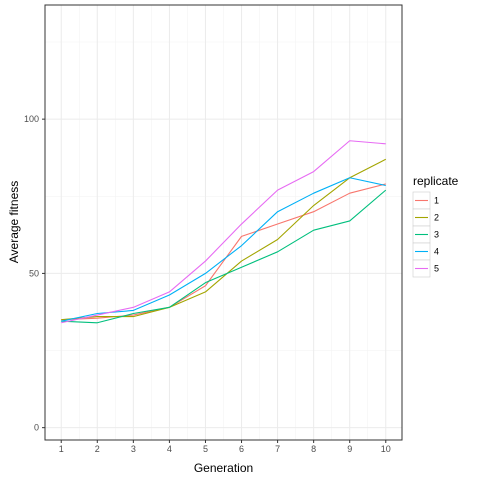 This screenshot has width=480, height=480. I want to click on x-tick-label: 10, so click(386, 449).